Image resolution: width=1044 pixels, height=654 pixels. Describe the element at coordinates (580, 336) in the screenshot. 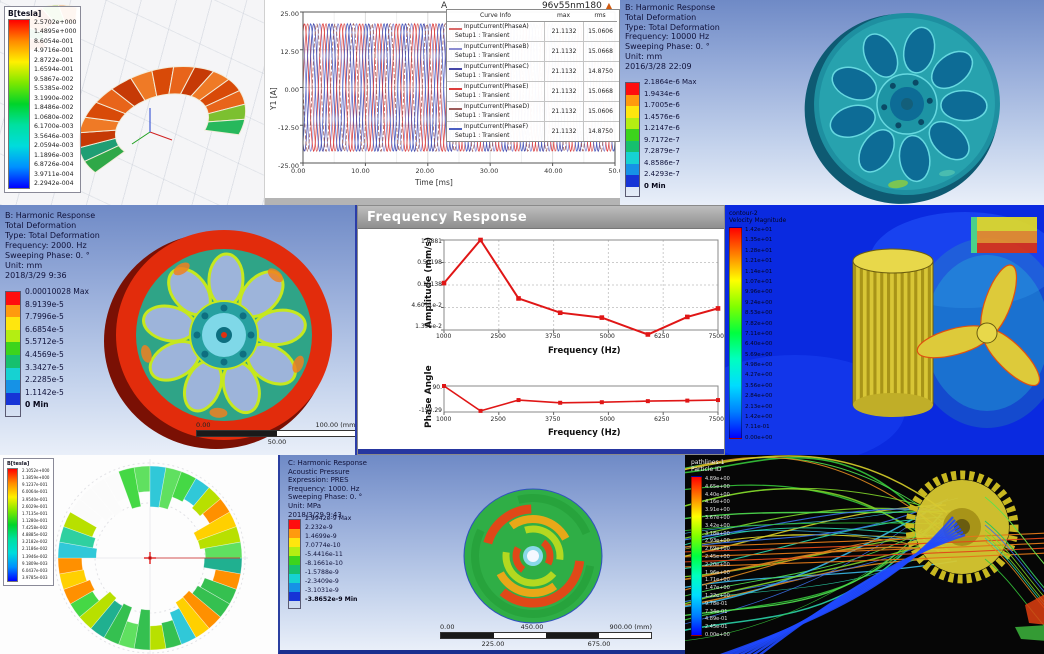

I see `amplitude-x-ticks: 1000 2500 3750 5000 6250 7500` at that location.